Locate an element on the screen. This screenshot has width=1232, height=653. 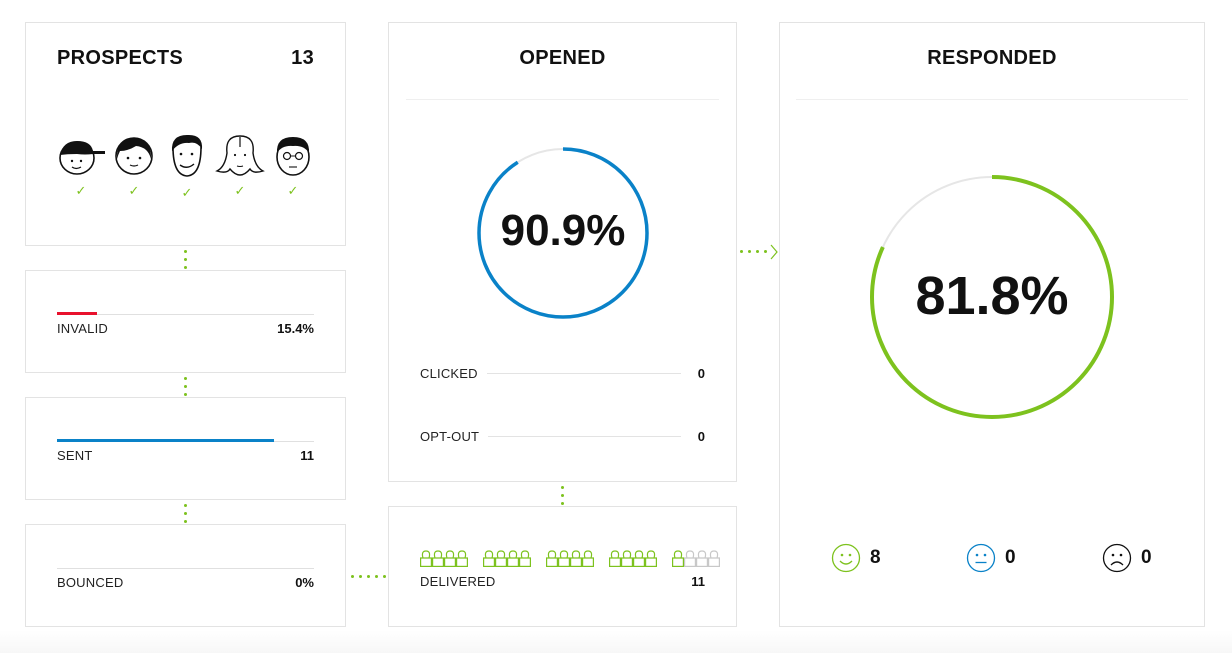
prospect-avatar-1: ✓ is located at coordinates (81, 167).